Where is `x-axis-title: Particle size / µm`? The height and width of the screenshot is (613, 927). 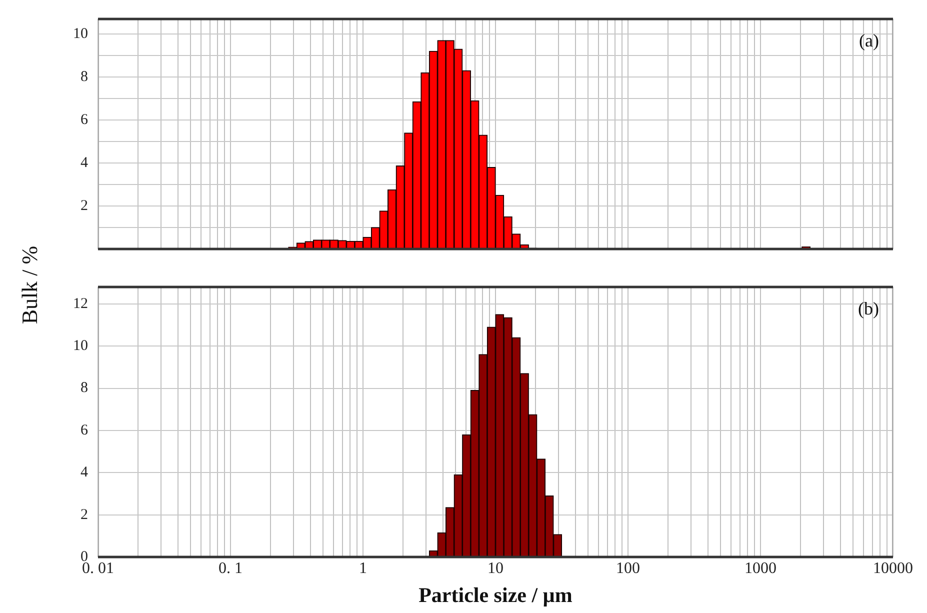 x-axis-title: Particle size / µm is located at coordinates (495, 594).